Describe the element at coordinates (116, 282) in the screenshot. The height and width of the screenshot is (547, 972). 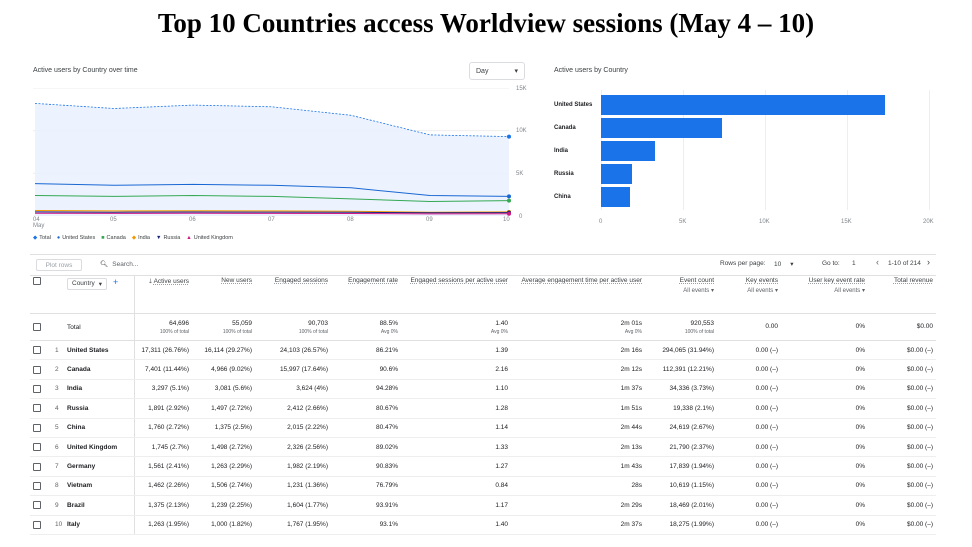
I see `add-dimension-button: +` at that location.